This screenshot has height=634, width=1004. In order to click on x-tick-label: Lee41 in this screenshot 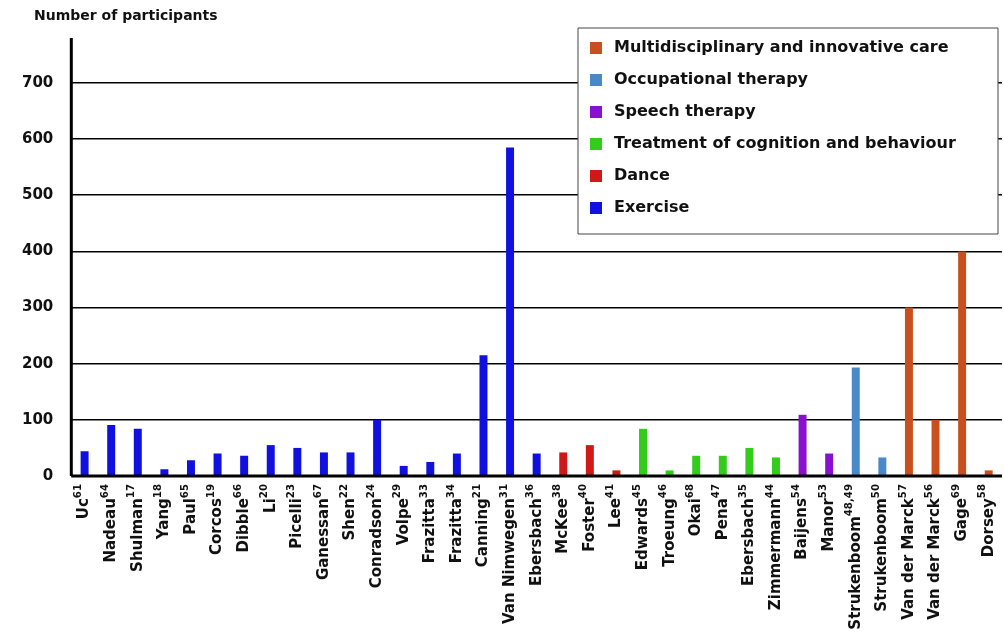, I will do `click(614, 506)`.